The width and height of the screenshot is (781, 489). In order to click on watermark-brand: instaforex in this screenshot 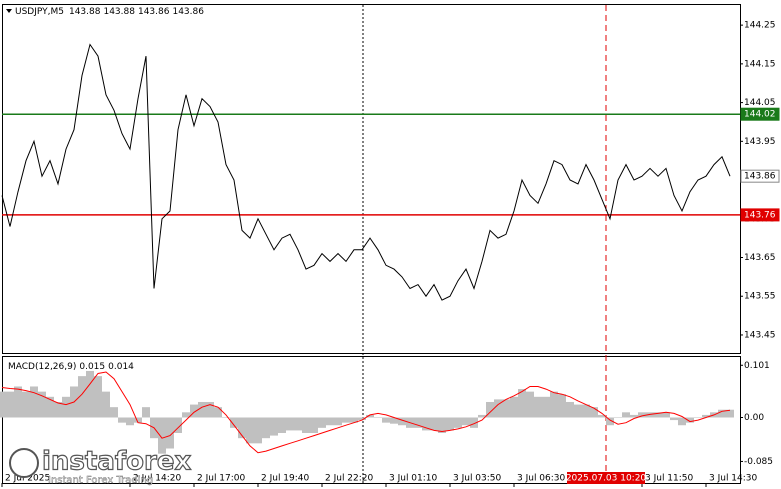, I will do `click(117, 462)`.